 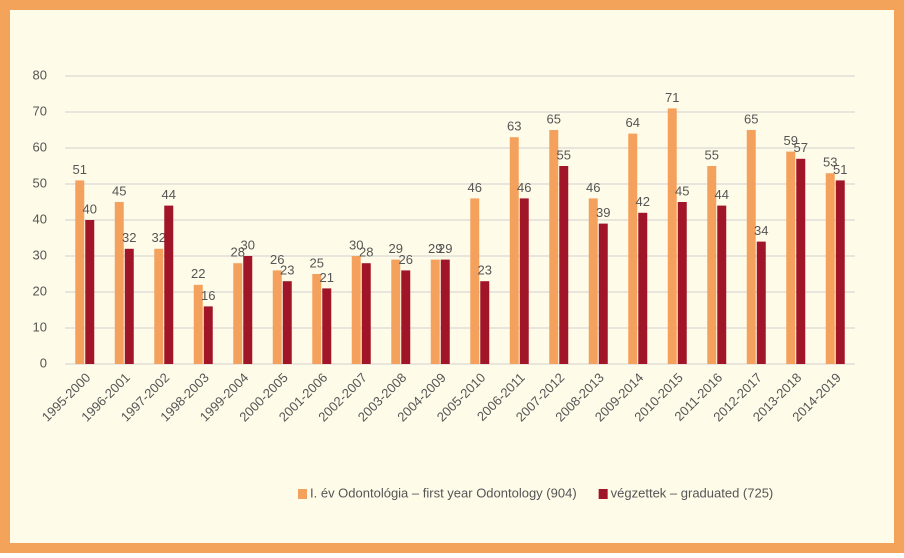 What do you see at coordinates (40, 74) in the screenshot?
I see `y-tick-label: 80` at bounding box center [40, 74].